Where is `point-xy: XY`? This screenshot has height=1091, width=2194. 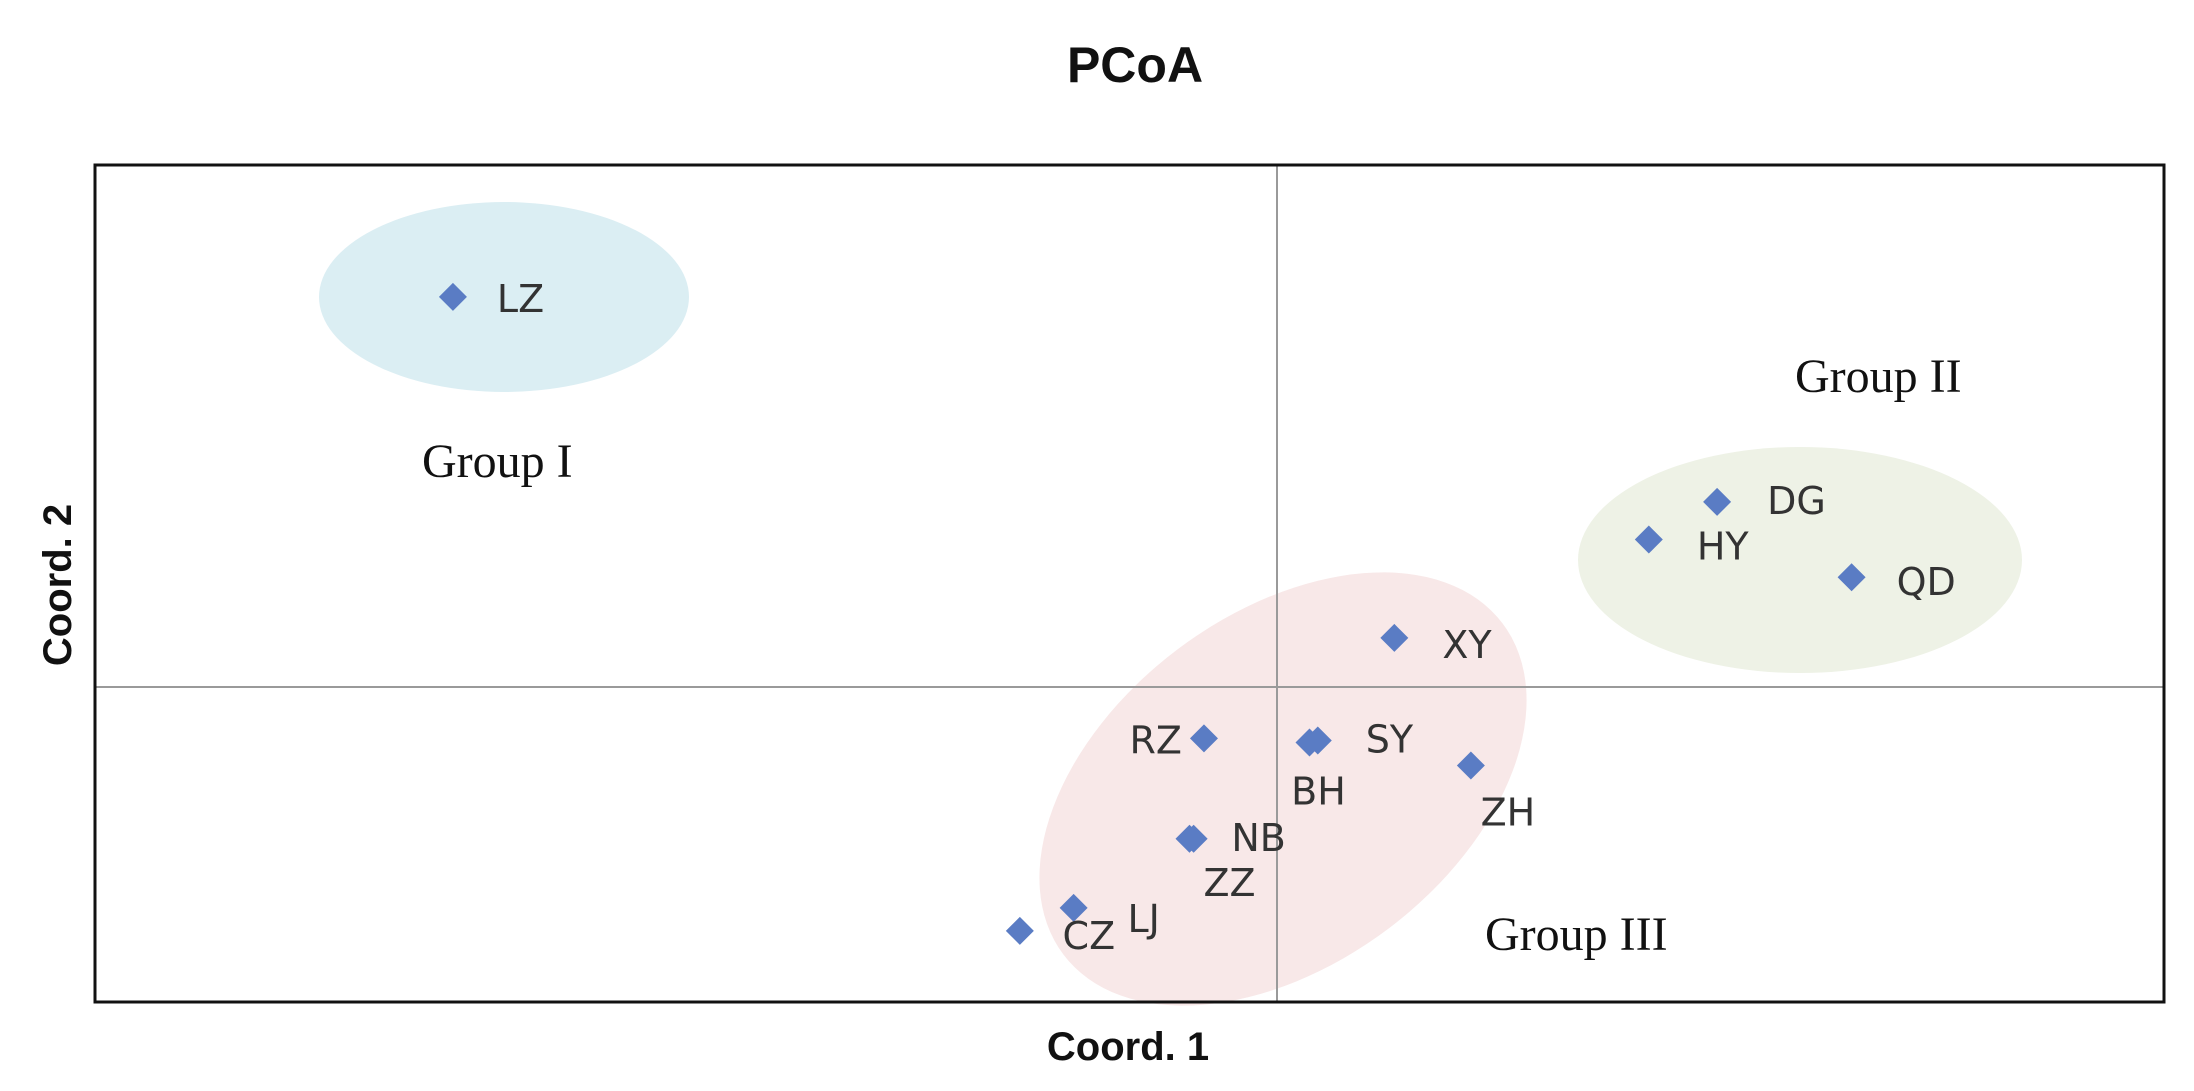 point-xy: XY is located at coordinates (1436, 645).